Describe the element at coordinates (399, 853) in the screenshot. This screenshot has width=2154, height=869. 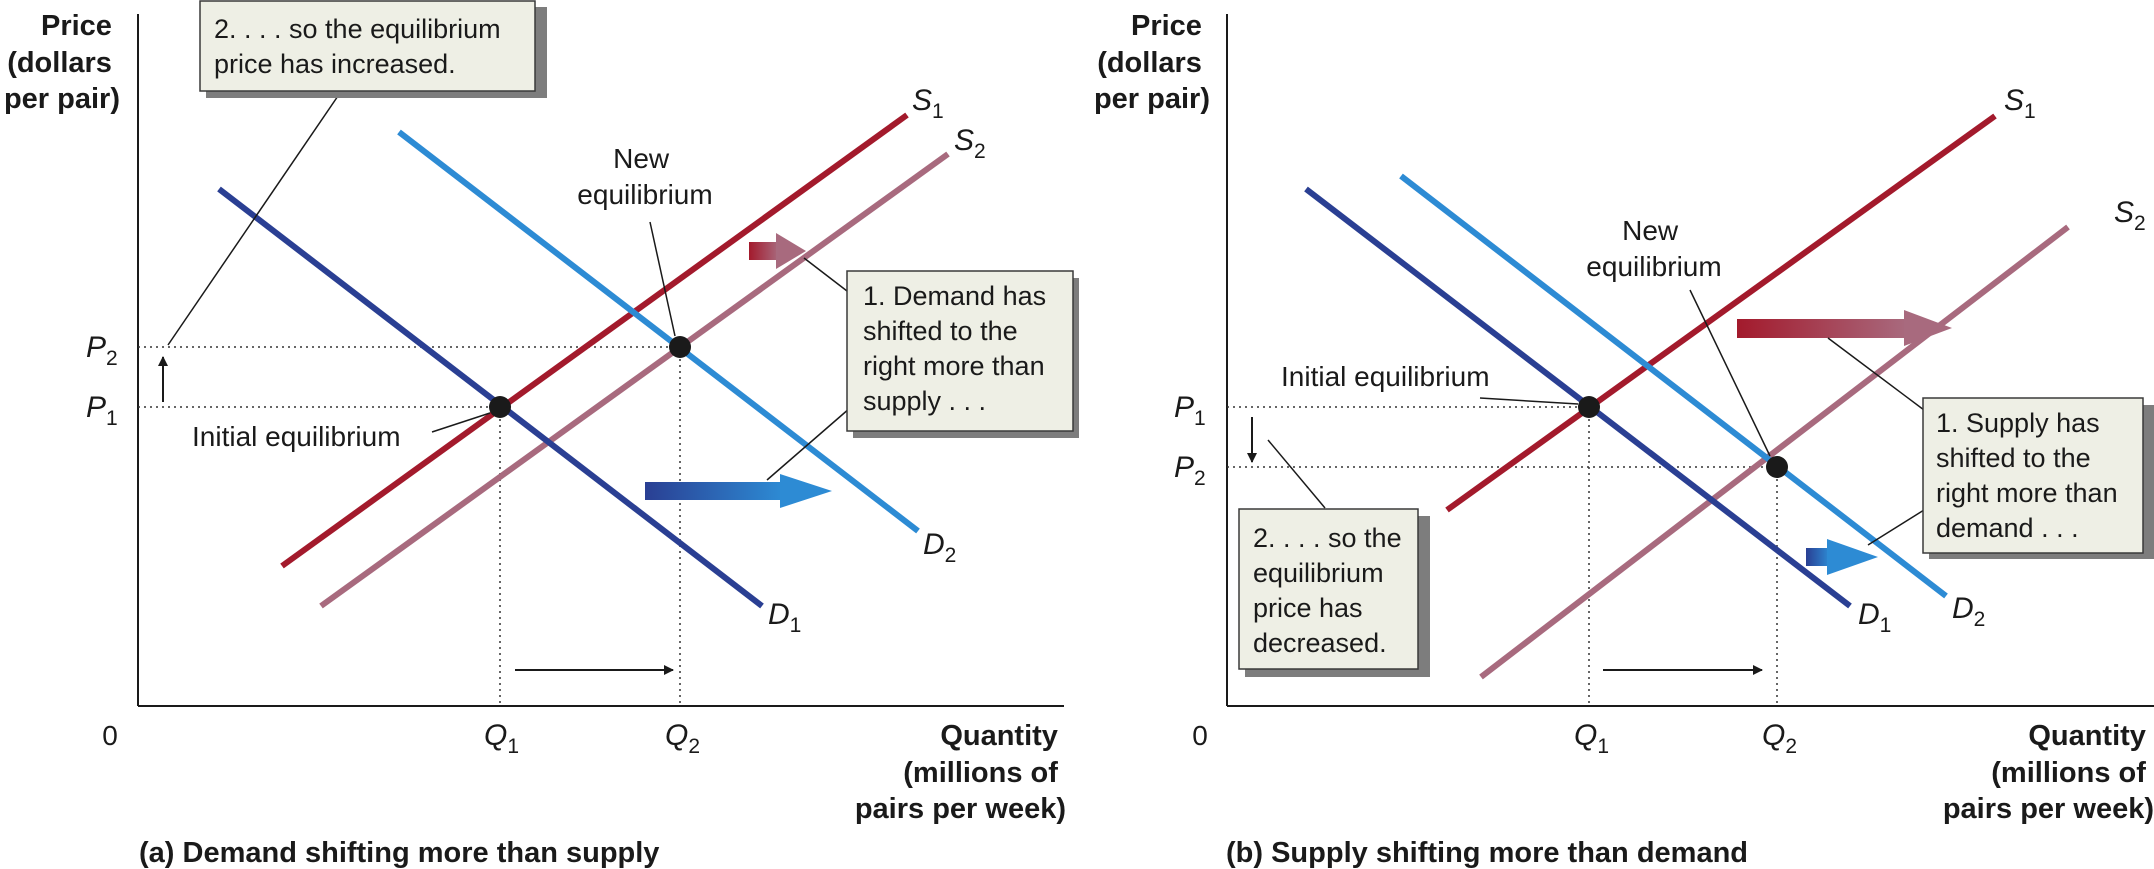
I see `panel-a-caption: (a) Demand shifting more than supply` at that location.